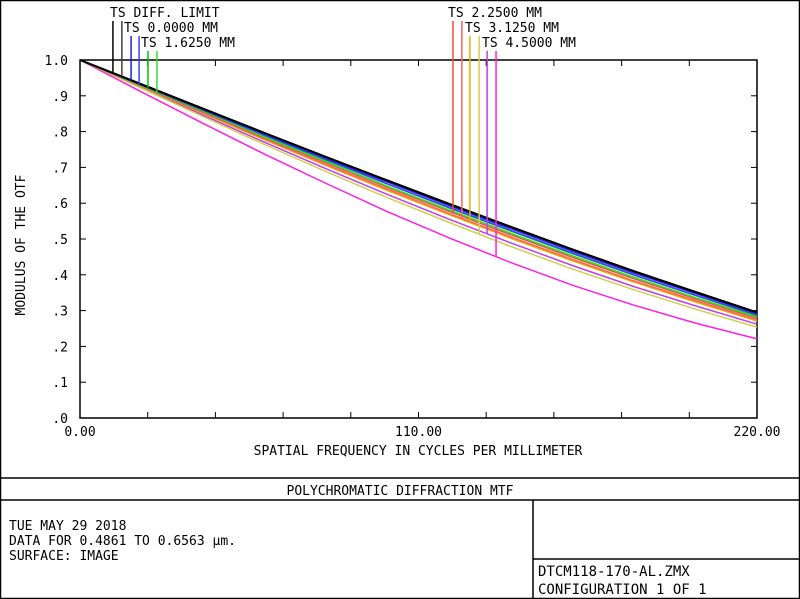 The image size is (800, 599). I want to click on y-axis-label: MODULUS OF THE OTF, so click(21, 244).